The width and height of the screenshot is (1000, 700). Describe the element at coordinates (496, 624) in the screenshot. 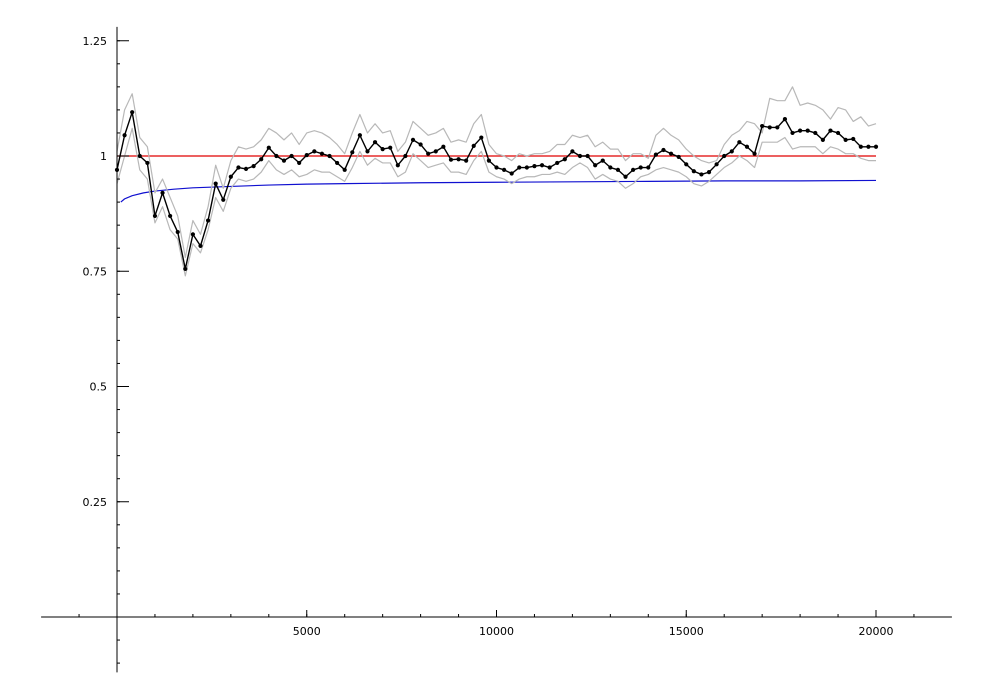

I see `x-axis-ticks: 5000 10000 15000 20000` at that location.